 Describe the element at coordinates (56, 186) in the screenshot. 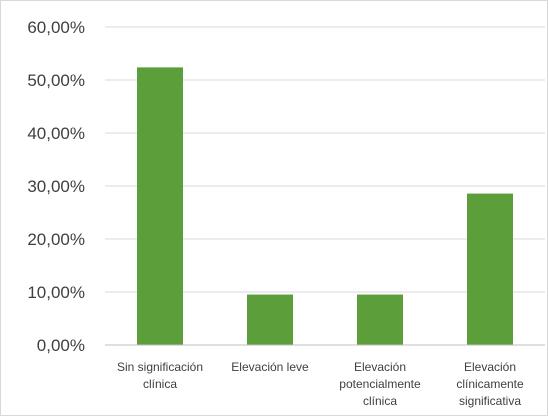

I see `y-tick-label: 30,00%` at that location.